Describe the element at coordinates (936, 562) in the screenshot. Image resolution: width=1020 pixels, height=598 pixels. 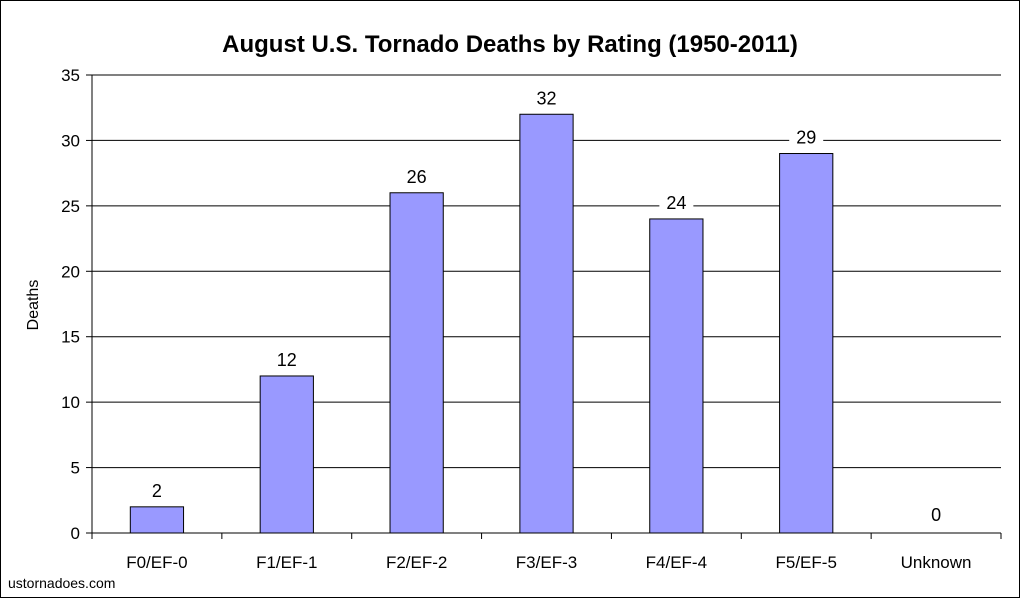
I see `x-tick-label: Unknown` at that location.